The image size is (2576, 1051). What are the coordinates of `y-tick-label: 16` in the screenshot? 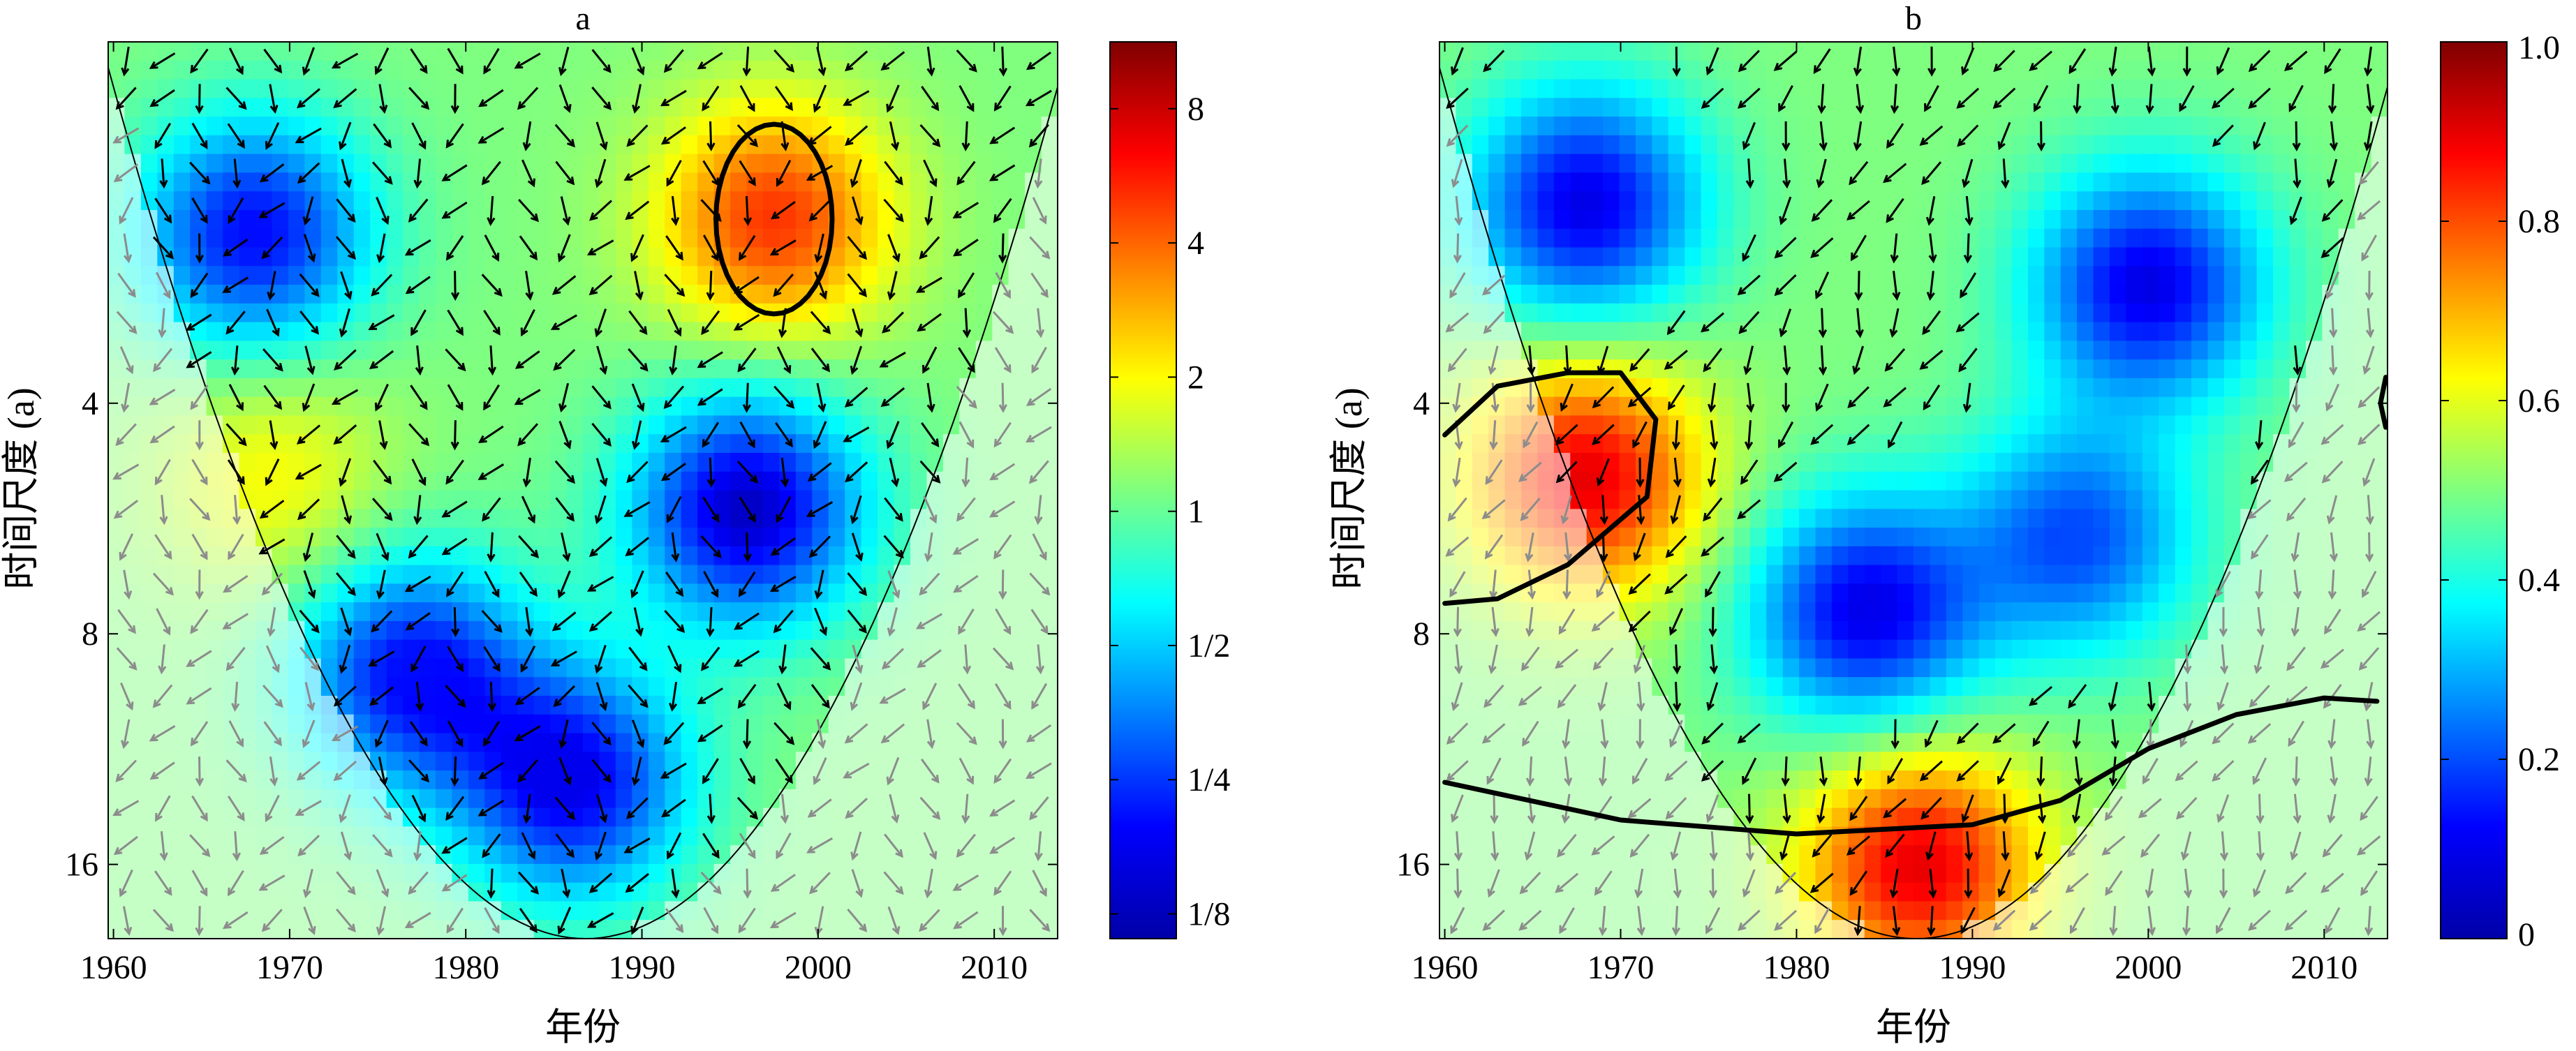 It's located at (81, 866).